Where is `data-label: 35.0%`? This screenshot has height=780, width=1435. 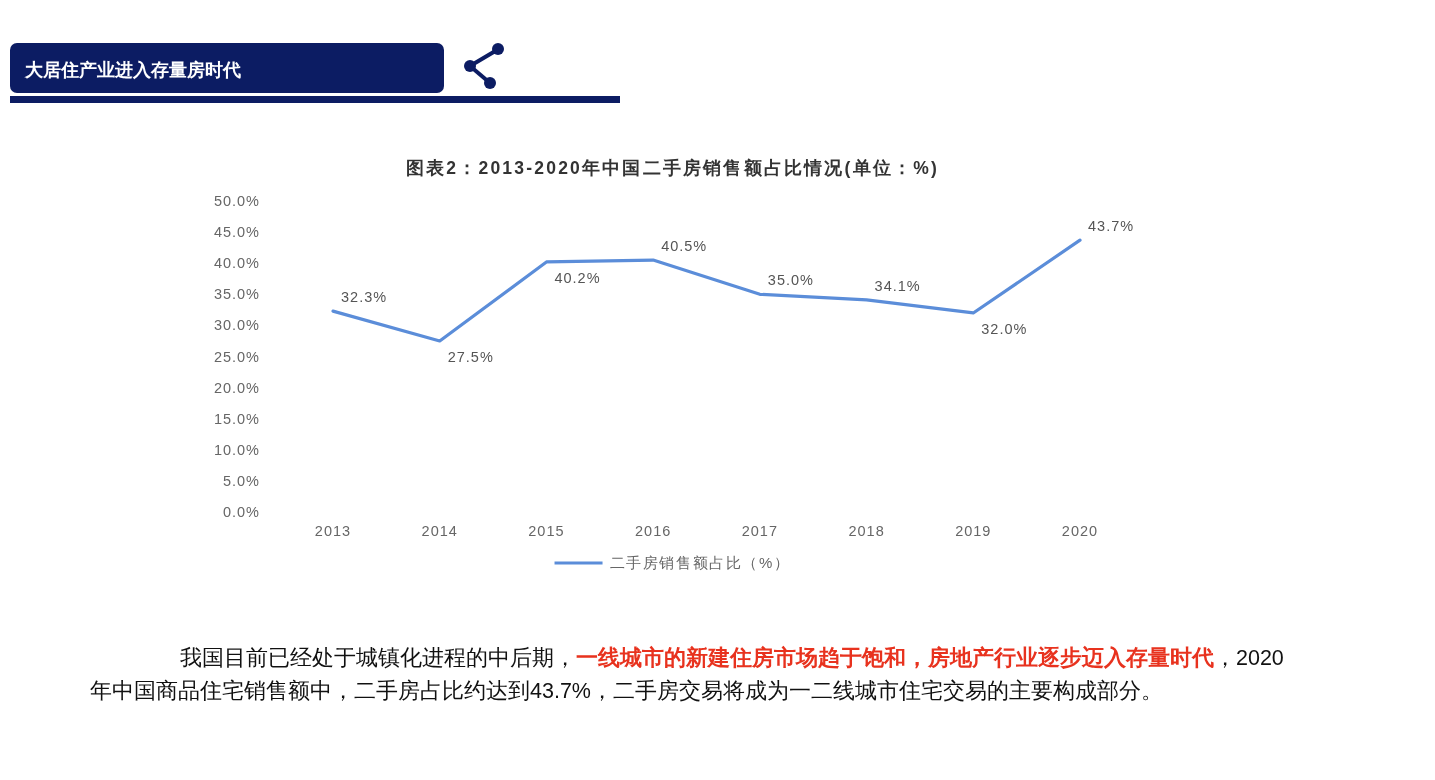 data-label: 35.0% is located at coordinates (790, 280).